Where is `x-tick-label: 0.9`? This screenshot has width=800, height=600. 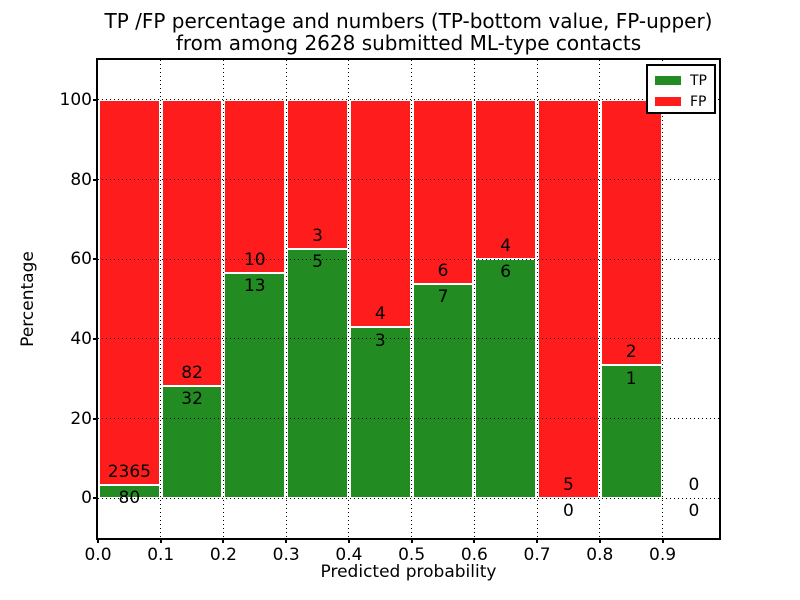
x-tick-label: 0.9 is located at coordinates (663, 555).